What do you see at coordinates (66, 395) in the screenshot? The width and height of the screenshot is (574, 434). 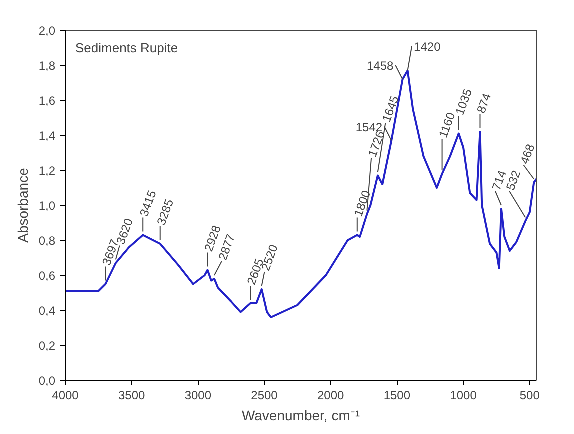 I see `x-tick-label: 4000` at bounding box center [66, 395].